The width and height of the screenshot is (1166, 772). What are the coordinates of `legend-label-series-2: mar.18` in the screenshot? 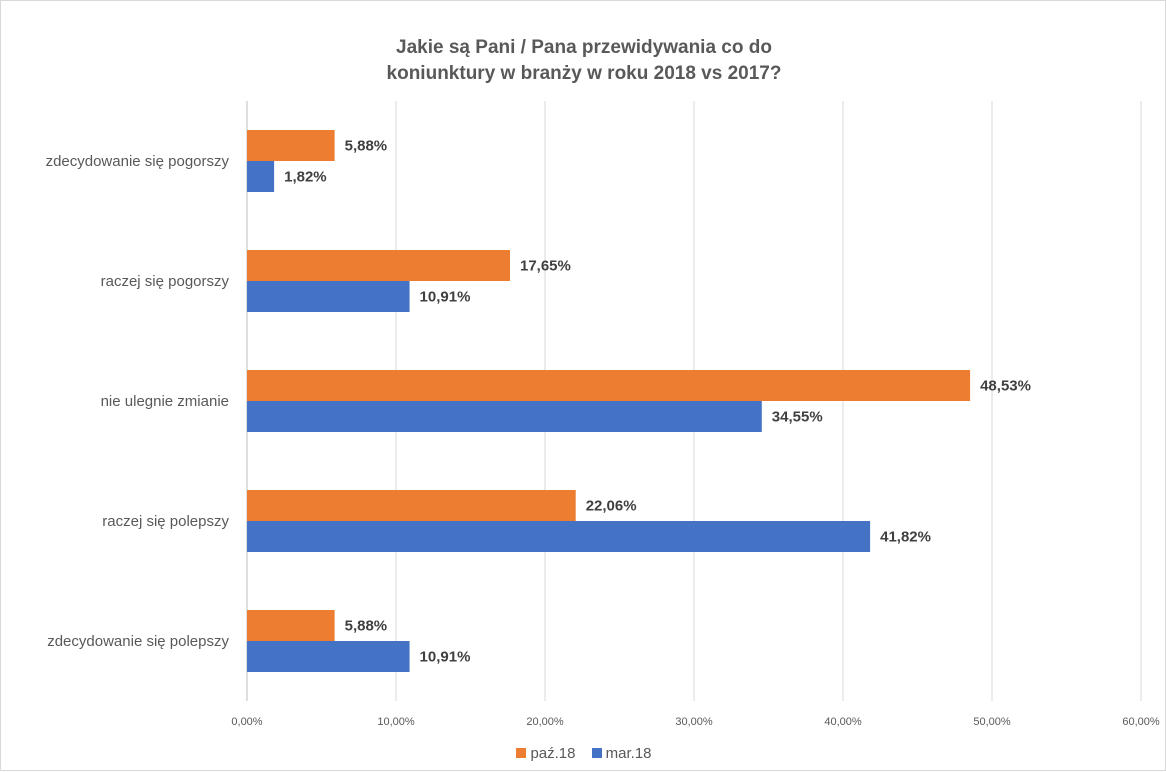 It's located at (628, 753).